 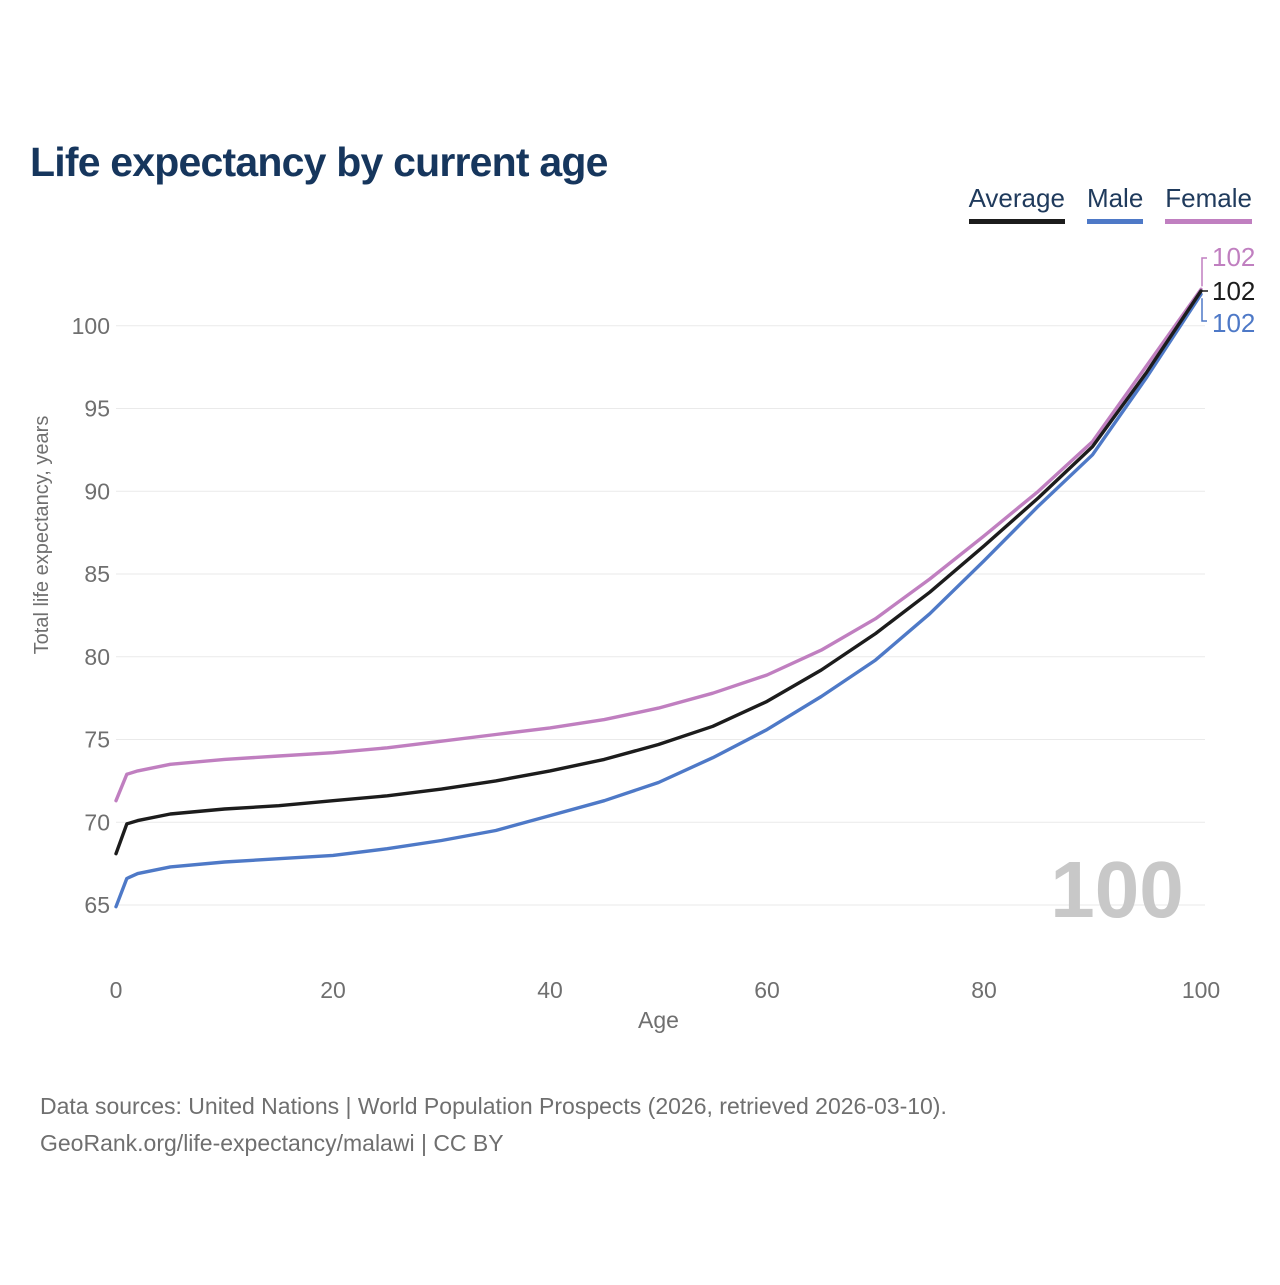 What do you see at coordinates (116, 990) in the screenshot?
I see `x-tick-label: 0` at bounding box center [116, 990].